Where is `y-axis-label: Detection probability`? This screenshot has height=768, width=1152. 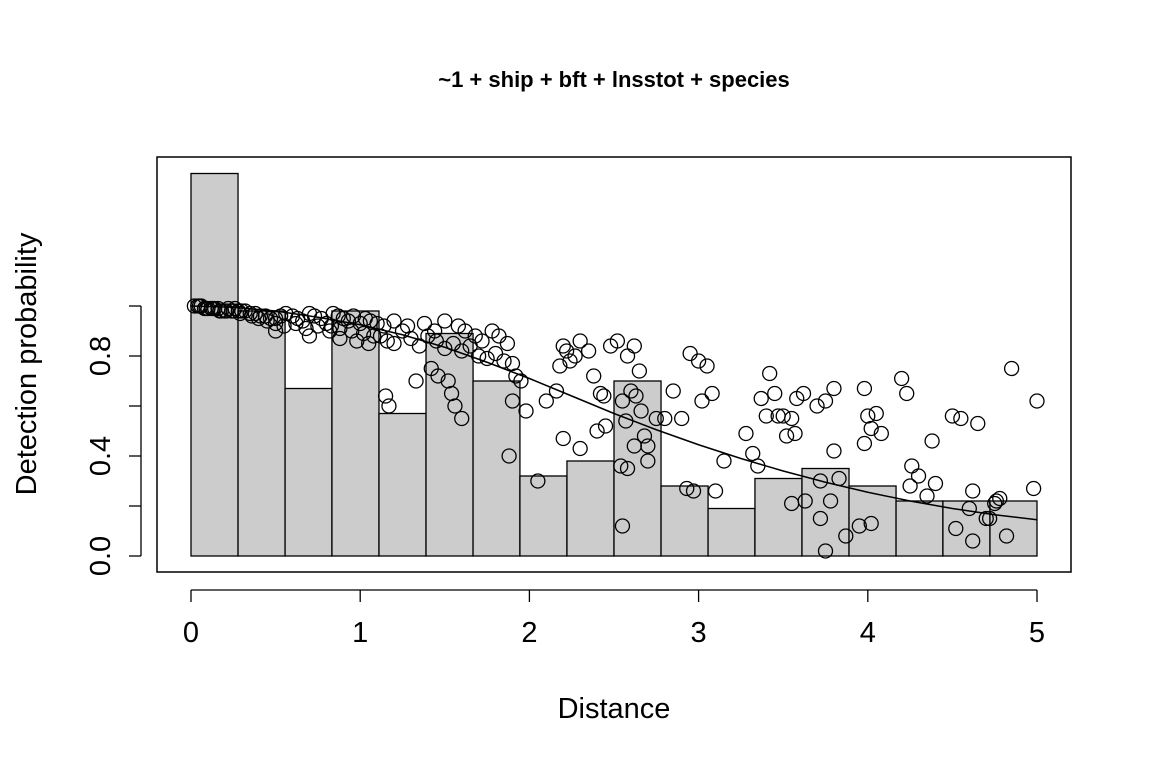
y-axis-label: Detection probability is located at coordinates (27, 363).